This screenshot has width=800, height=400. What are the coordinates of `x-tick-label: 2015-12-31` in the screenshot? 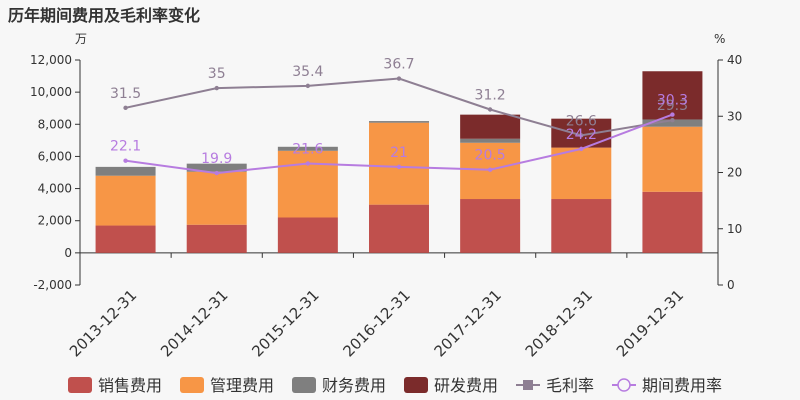 It's located at (285, 323).